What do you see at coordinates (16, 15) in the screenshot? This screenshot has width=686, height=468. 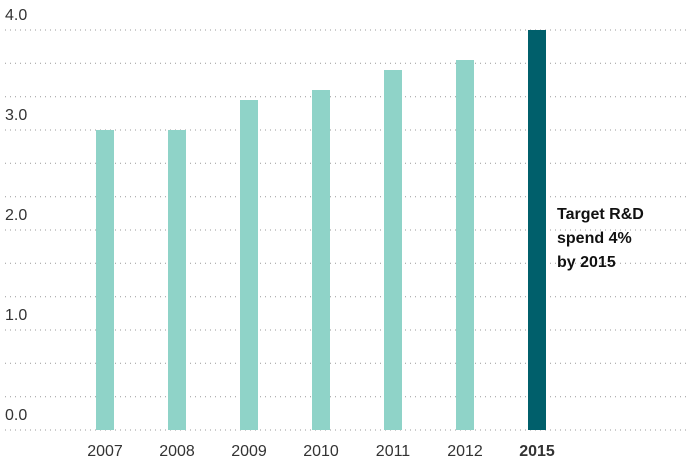 I see `y-tick-label: 4.0` at bounding box center [16, 15].